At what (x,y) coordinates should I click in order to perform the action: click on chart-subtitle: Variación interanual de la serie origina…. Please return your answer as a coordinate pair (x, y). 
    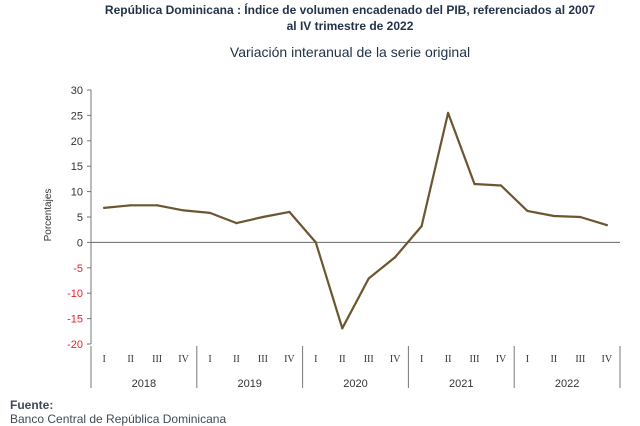
    Looking at the image, I should click on (350, 52).